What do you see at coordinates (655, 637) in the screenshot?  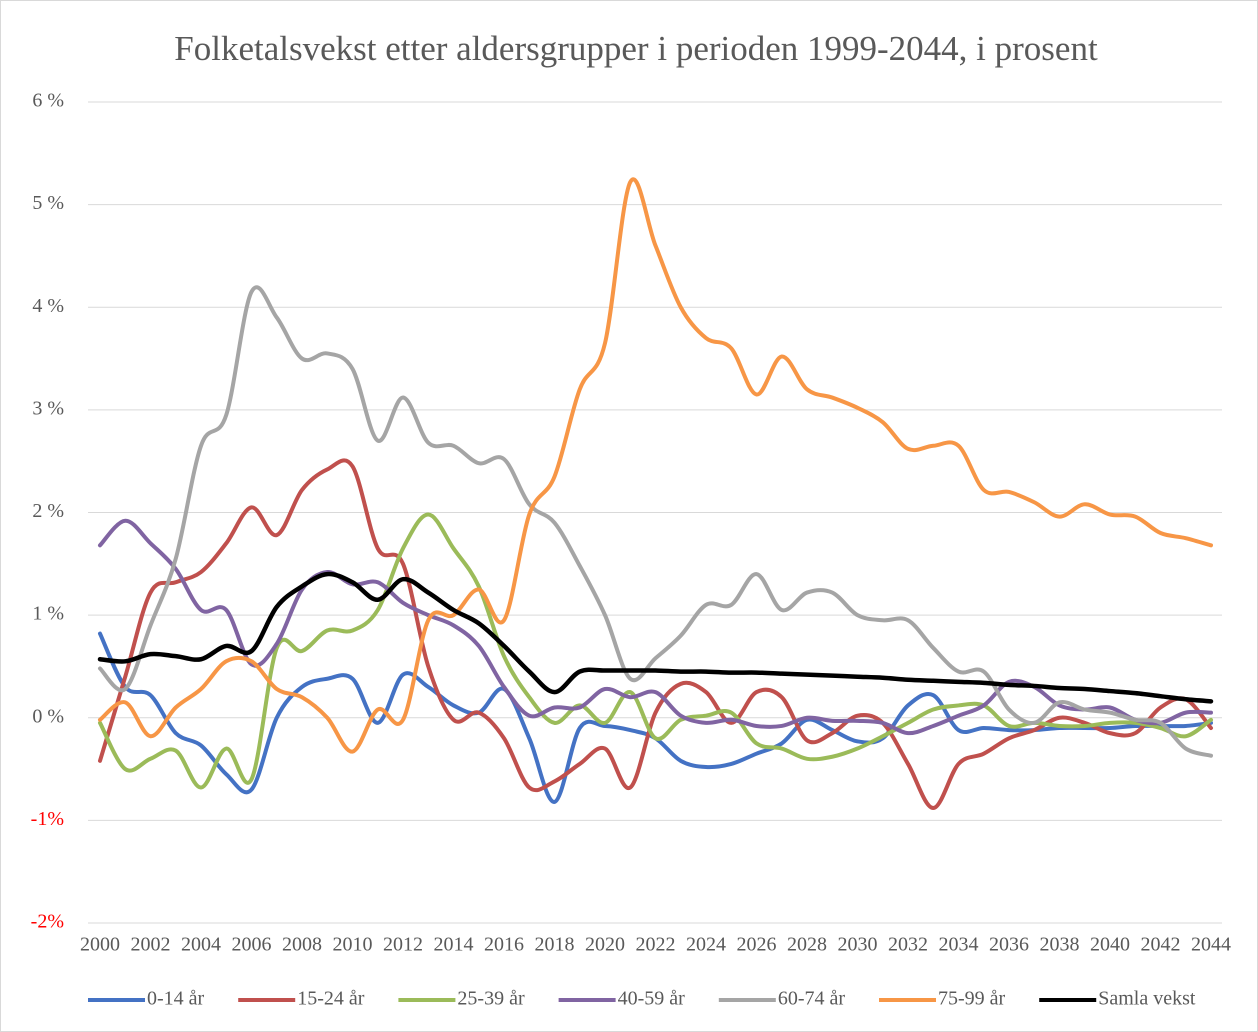 I see `series-line` at bounding box center [655, 637].